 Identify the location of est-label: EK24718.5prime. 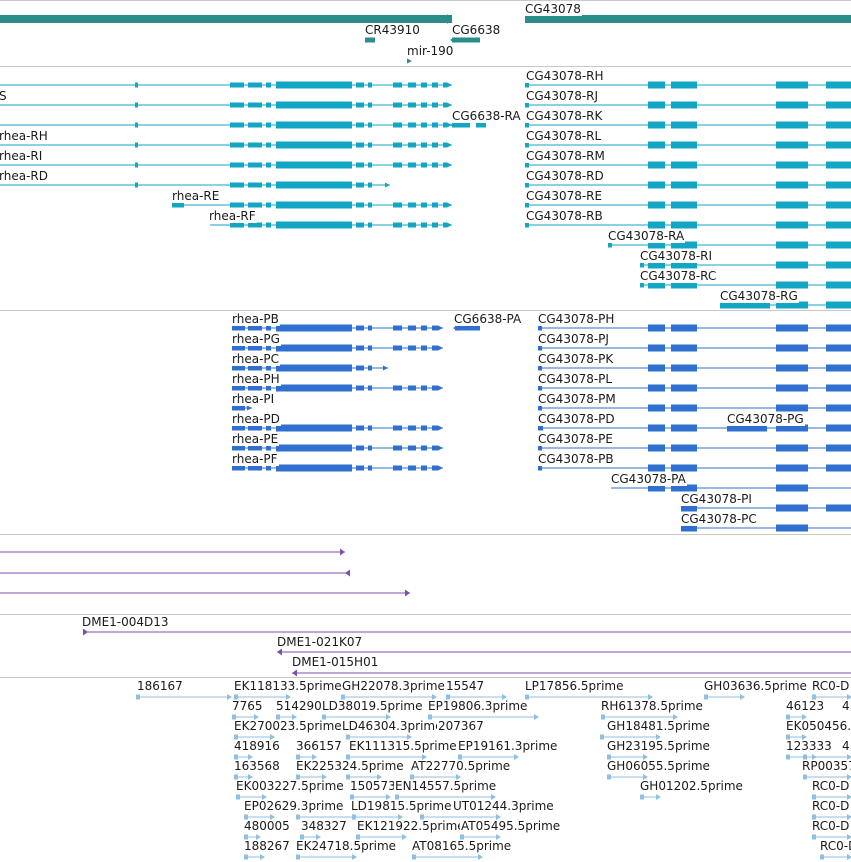
(346, 846).